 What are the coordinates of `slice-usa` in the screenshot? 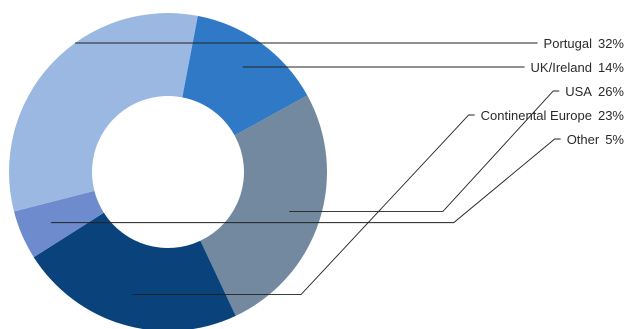 It's located at (263, 205).